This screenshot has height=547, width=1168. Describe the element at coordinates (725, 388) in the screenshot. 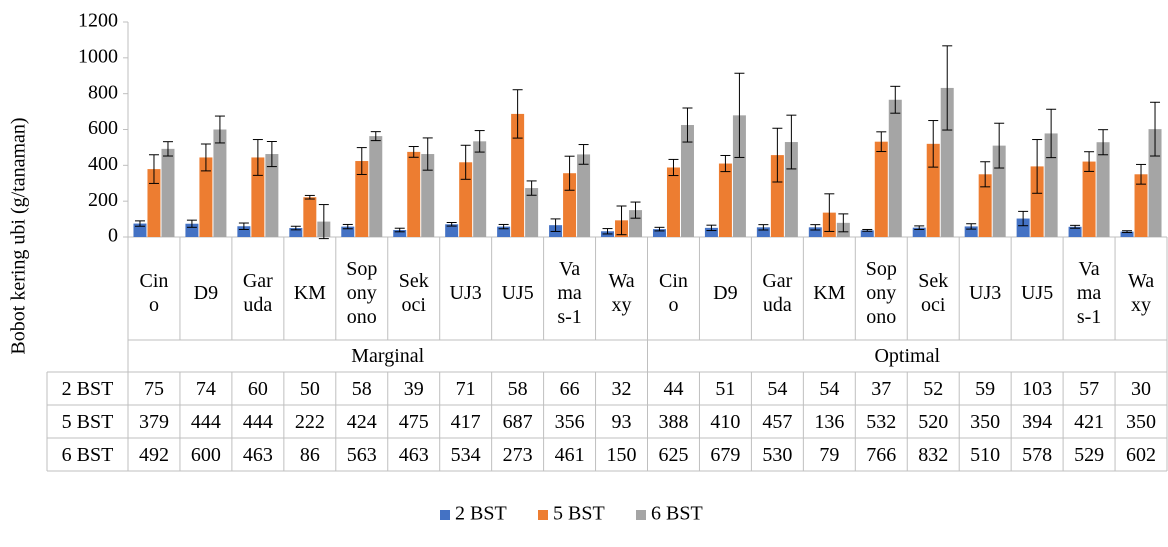

I see `table-value: 51` at that location.